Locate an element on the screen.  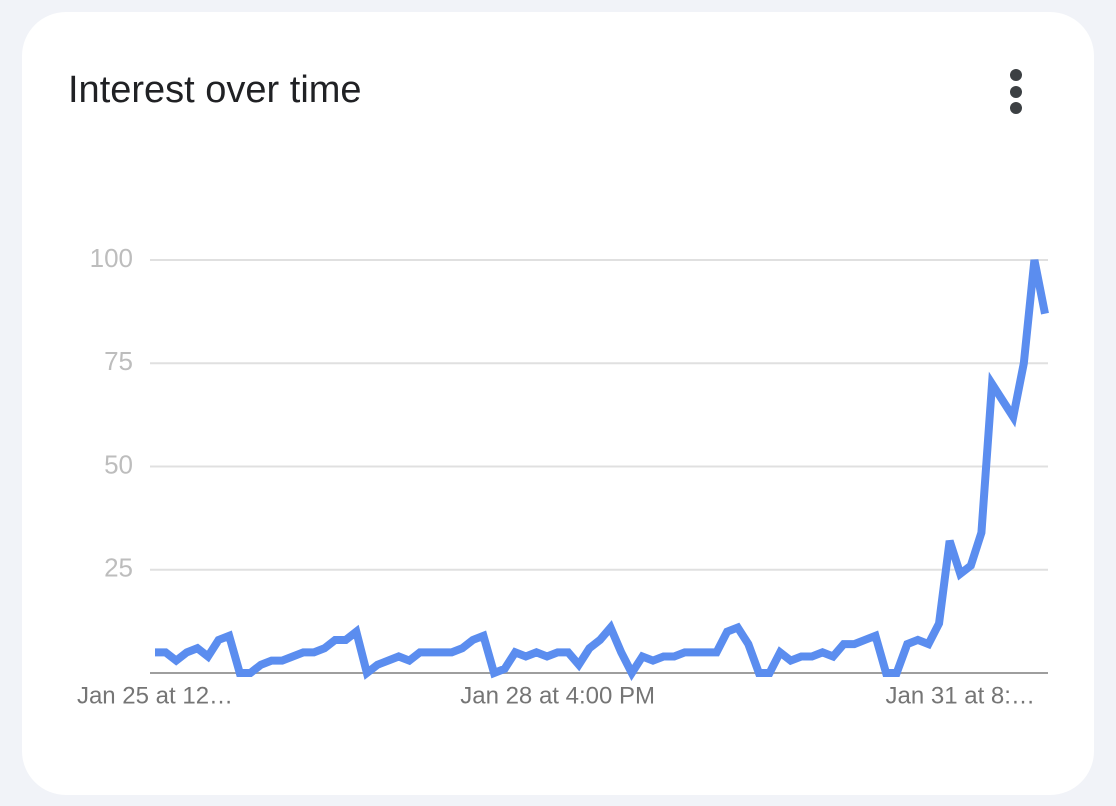
y-tick-label: 75 is located at coordinates (118, 361).